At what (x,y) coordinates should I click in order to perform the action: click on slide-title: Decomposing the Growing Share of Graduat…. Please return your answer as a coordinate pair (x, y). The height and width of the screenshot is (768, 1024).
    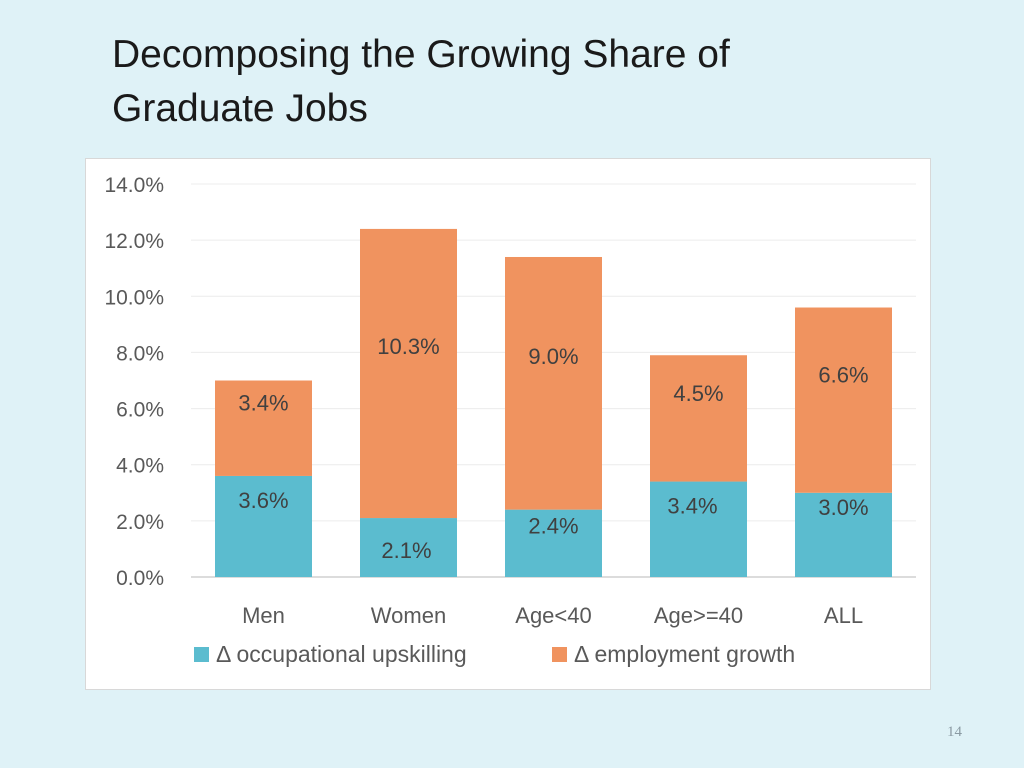
    Looking at the image, I should click on (492, 82).